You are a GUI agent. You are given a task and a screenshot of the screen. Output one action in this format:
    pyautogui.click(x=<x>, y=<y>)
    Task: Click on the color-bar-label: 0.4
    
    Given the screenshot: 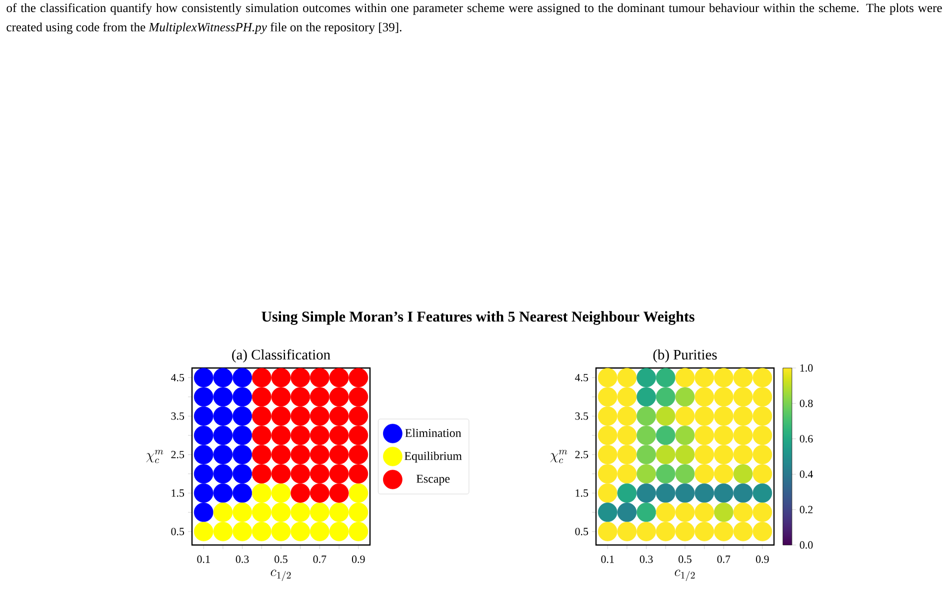 What is the action you would take?
    pyautogui.click(x=806, y=474)
    